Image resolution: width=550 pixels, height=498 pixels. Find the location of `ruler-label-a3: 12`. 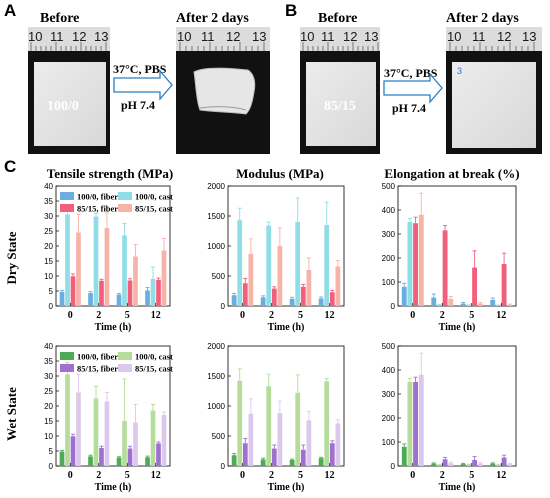

ruler-label-a3: 12 is located at coordinates (79, 36).